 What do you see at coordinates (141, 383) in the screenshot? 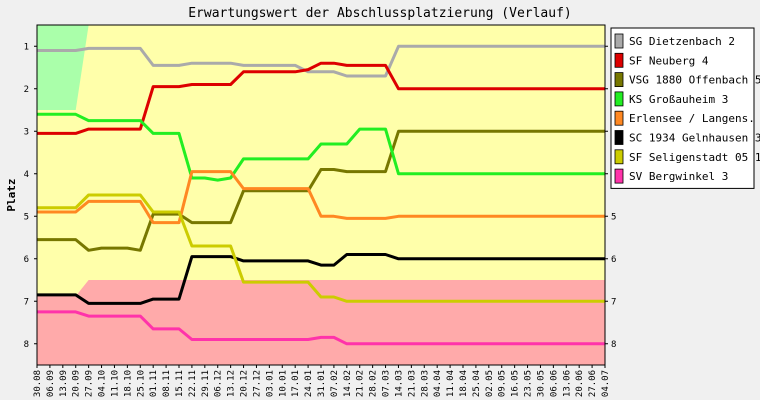
I see `x-tick-label: 25.10` at bounding box center [141, 383].